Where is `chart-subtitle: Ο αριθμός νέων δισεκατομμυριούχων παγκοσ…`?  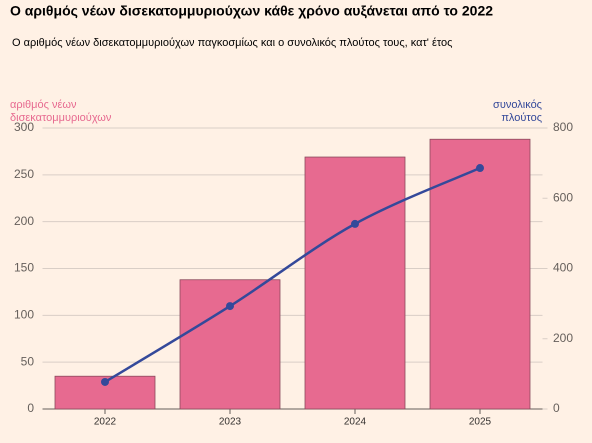 chart-subtitle: Ο αριθμός νέων δισεκατομμυριούχων παγκοσ… is located at coordinates (232, 43).